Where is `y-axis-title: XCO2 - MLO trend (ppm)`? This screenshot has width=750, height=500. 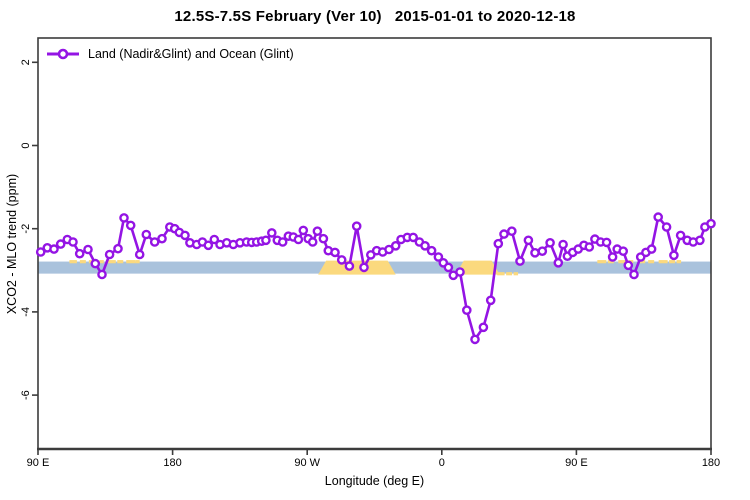 y-axis-title: XCO2 - MLO trend (ppm) is located at coordinates (12, 244).